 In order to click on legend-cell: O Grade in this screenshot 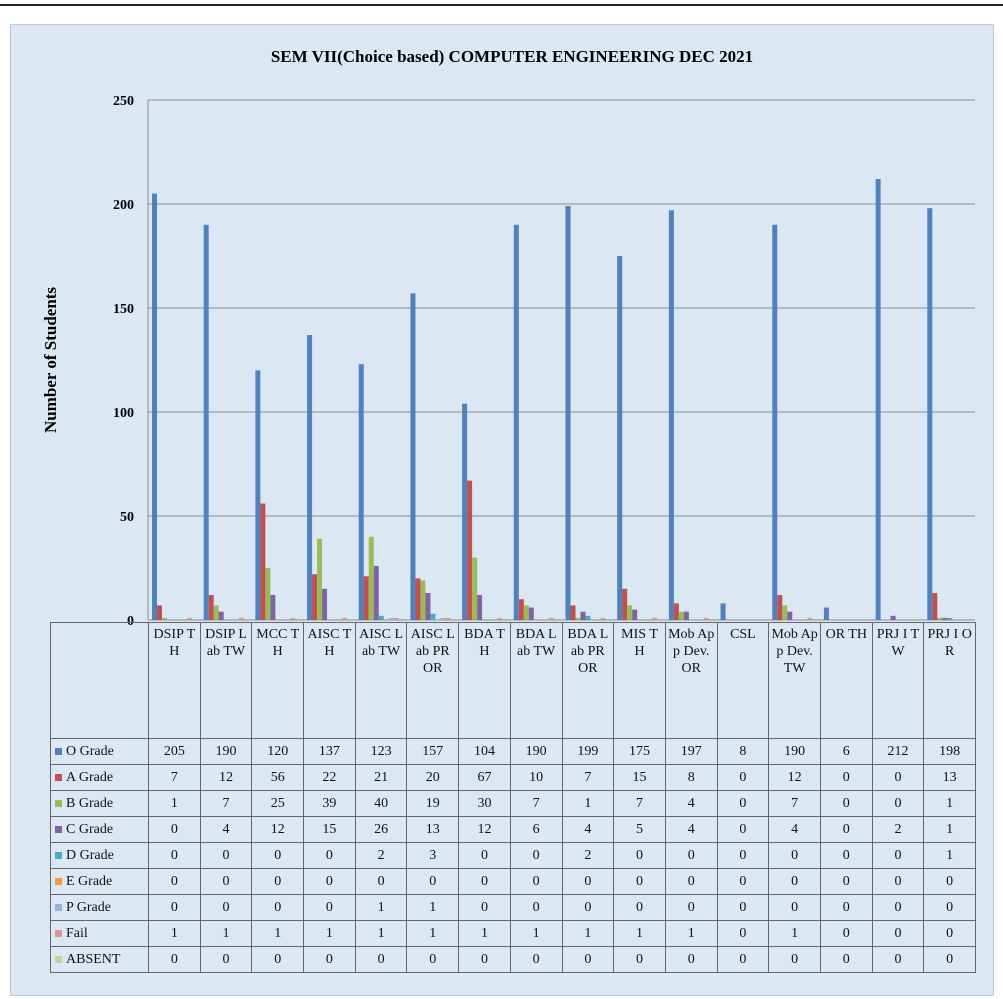, I will do `click(99, 751)`.